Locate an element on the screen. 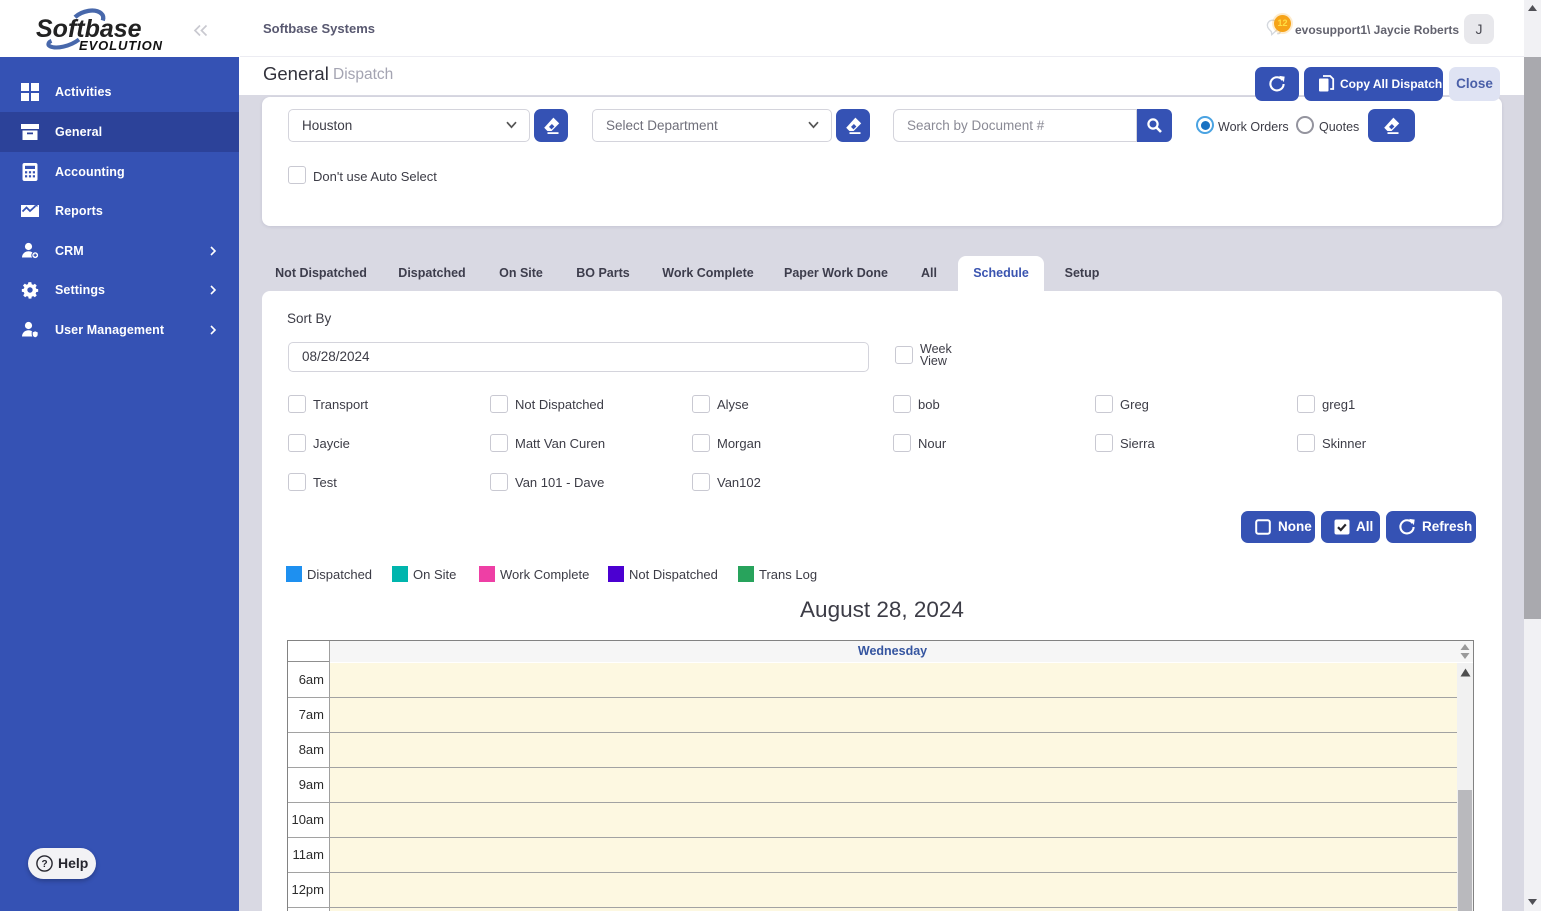  svg-text: EVOLUTION is located at coordinates (121, 45).